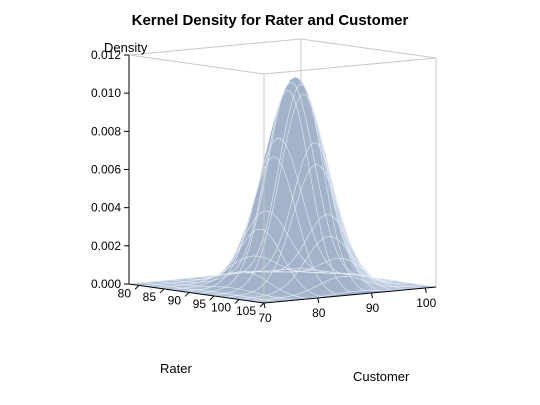 This screenshot has height=405, width=540. What do you see at coordinates (106, 246) in the screenshot?
I see `z-tick-label: 0.002` at bounding box center [106, 246].